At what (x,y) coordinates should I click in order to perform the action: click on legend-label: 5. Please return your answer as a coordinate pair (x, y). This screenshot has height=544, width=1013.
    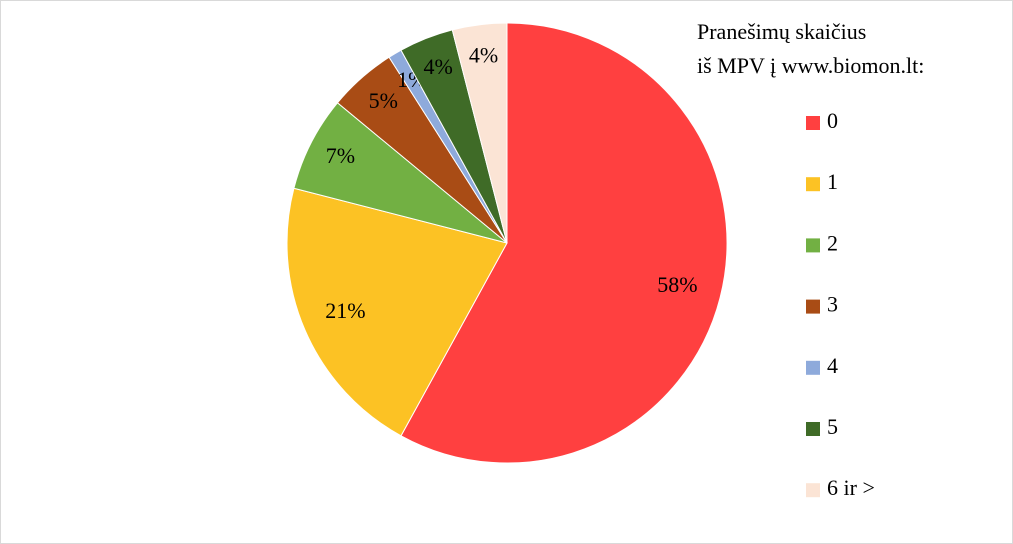
    Looking at the image, I should click on (832, 426).